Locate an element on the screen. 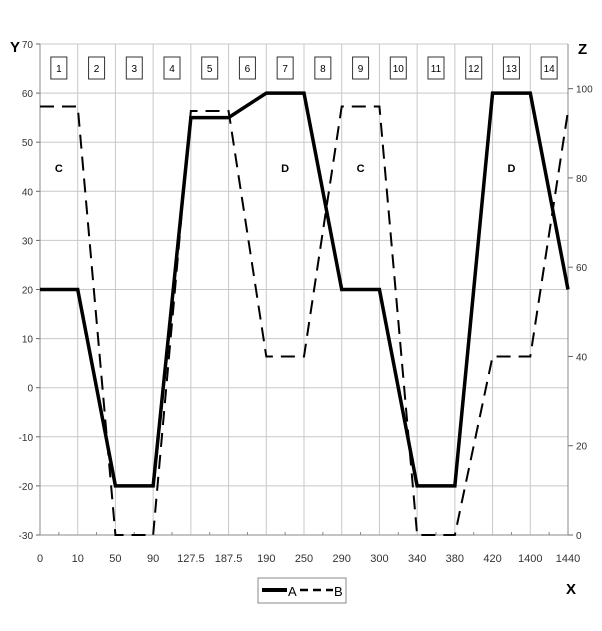 This screenshot has height=631, width=602. interval-label: 9 is located at coordinates (361, 69).